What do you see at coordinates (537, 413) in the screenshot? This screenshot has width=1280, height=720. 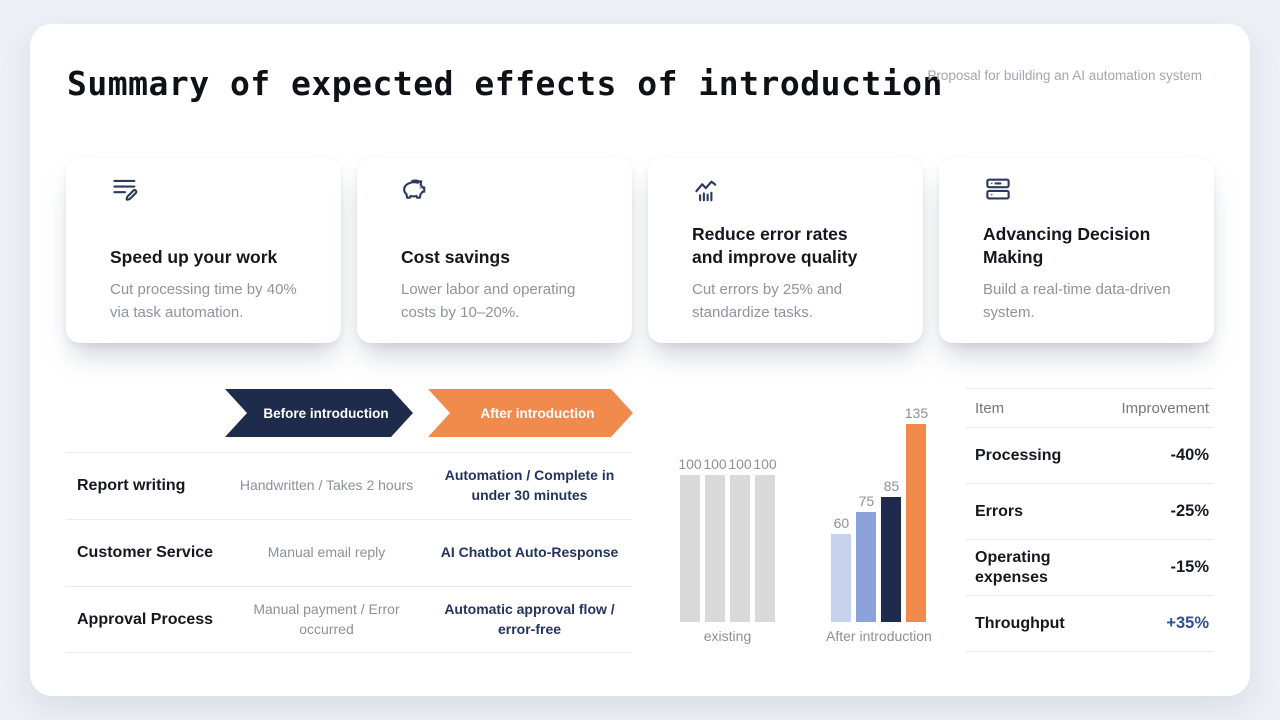 I see `after-introduction-label: After introduction` at bounding box center [537, 413].